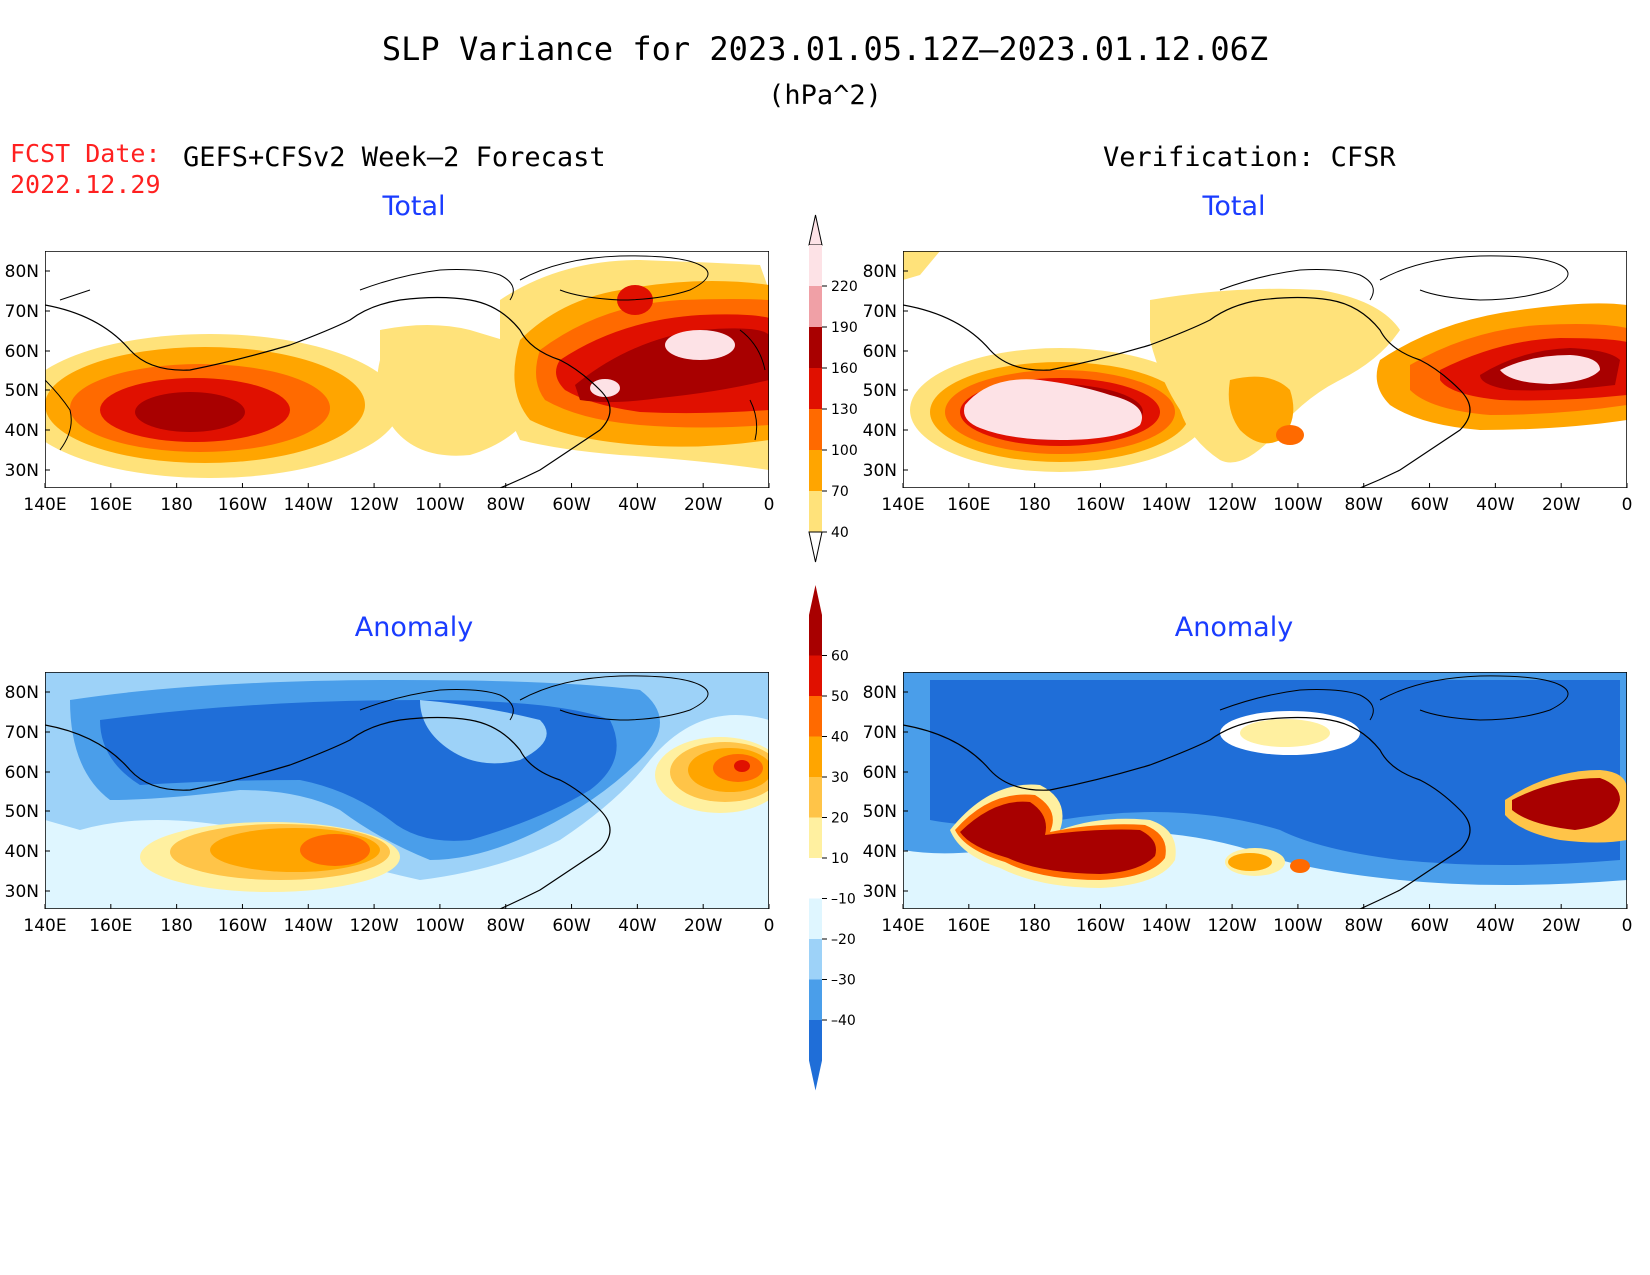 The height and width of the screenshot is (1275, 1650). What do you see at coordinates (394, 157) in the screenshot?
I see `forecast-heading: GEFS+CFSv2 Week–2 Forecast` at bounding box center [394, 157].